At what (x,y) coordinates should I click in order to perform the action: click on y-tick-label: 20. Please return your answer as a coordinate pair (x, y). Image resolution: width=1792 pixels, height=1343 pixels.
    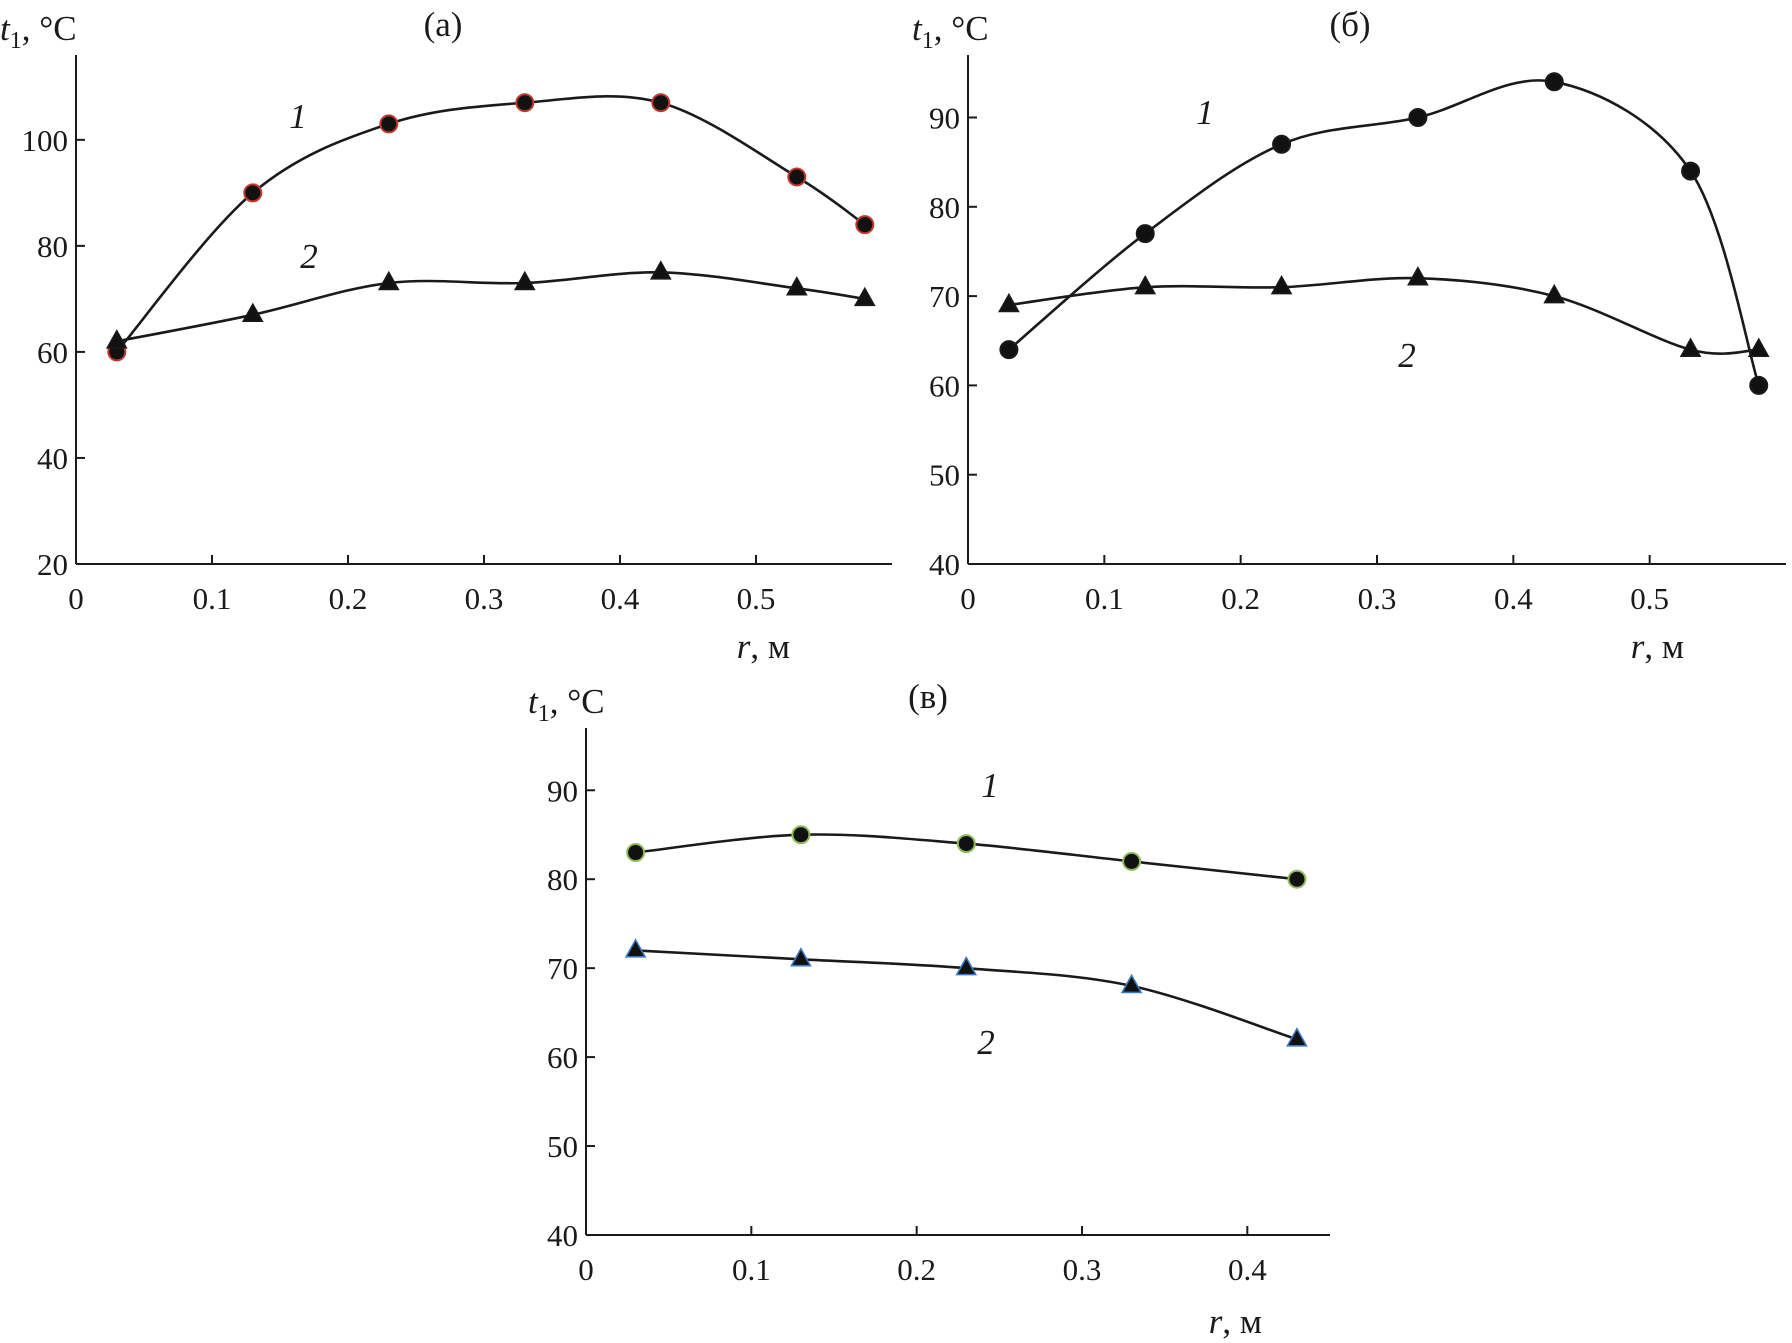
    Looking at the image, I should click on (52, 564).